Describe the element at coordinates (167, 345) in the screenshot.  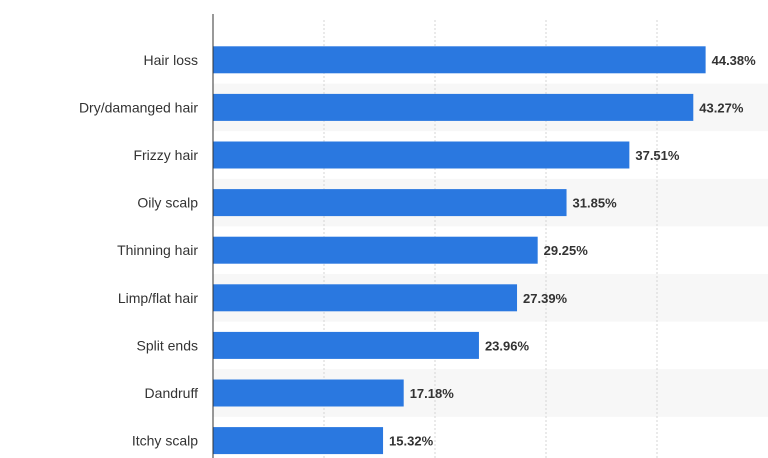
I see `category-label: Split ends` at that location.